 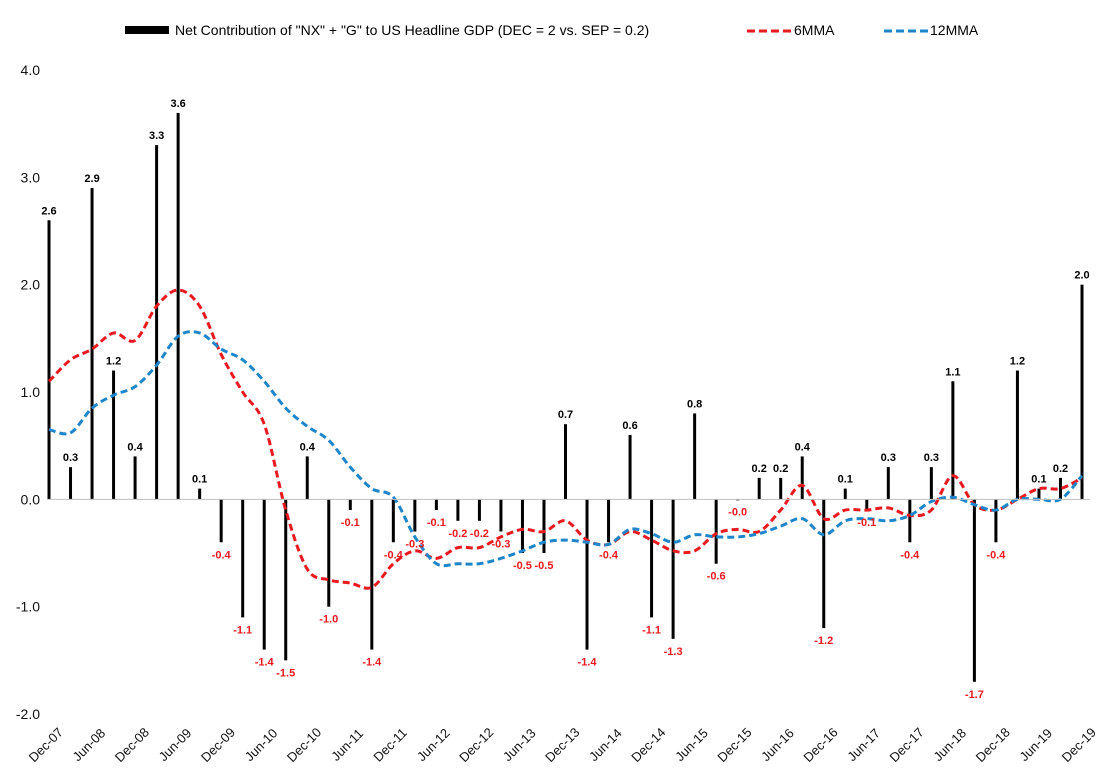 I want to click on x-tick-label: Dec-12, so click(x=476, y=745).